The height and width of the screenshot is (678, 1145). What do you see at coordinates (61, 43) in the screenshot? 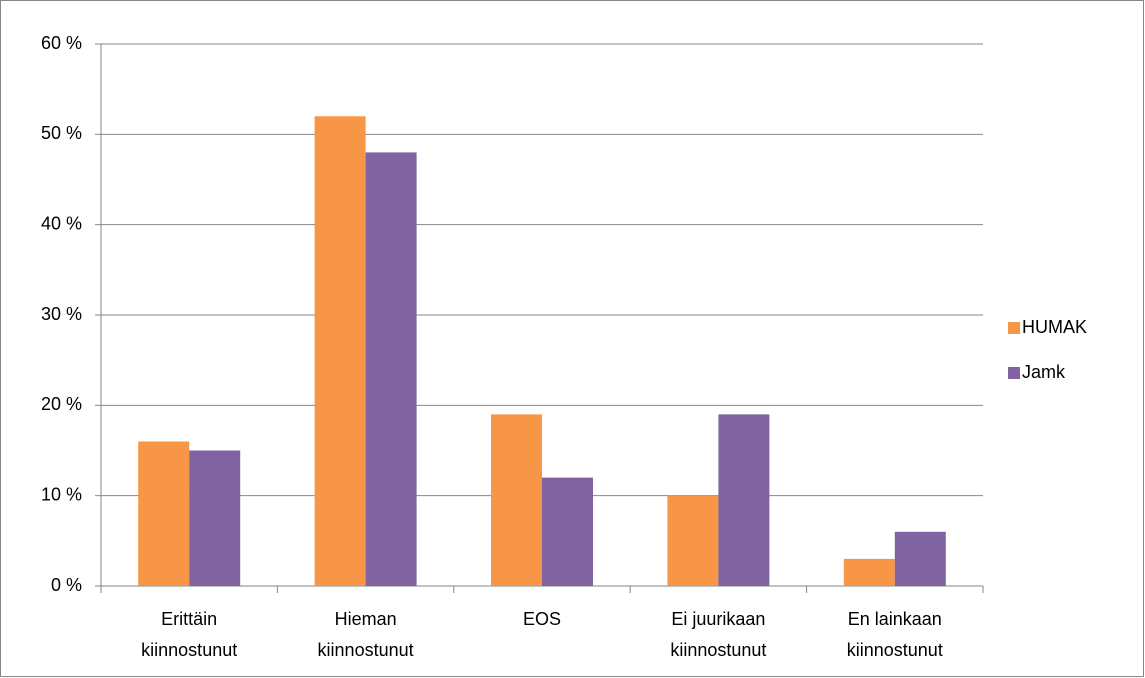
I see `y-tick-label: 60 %` at bounding box center [61, 43].